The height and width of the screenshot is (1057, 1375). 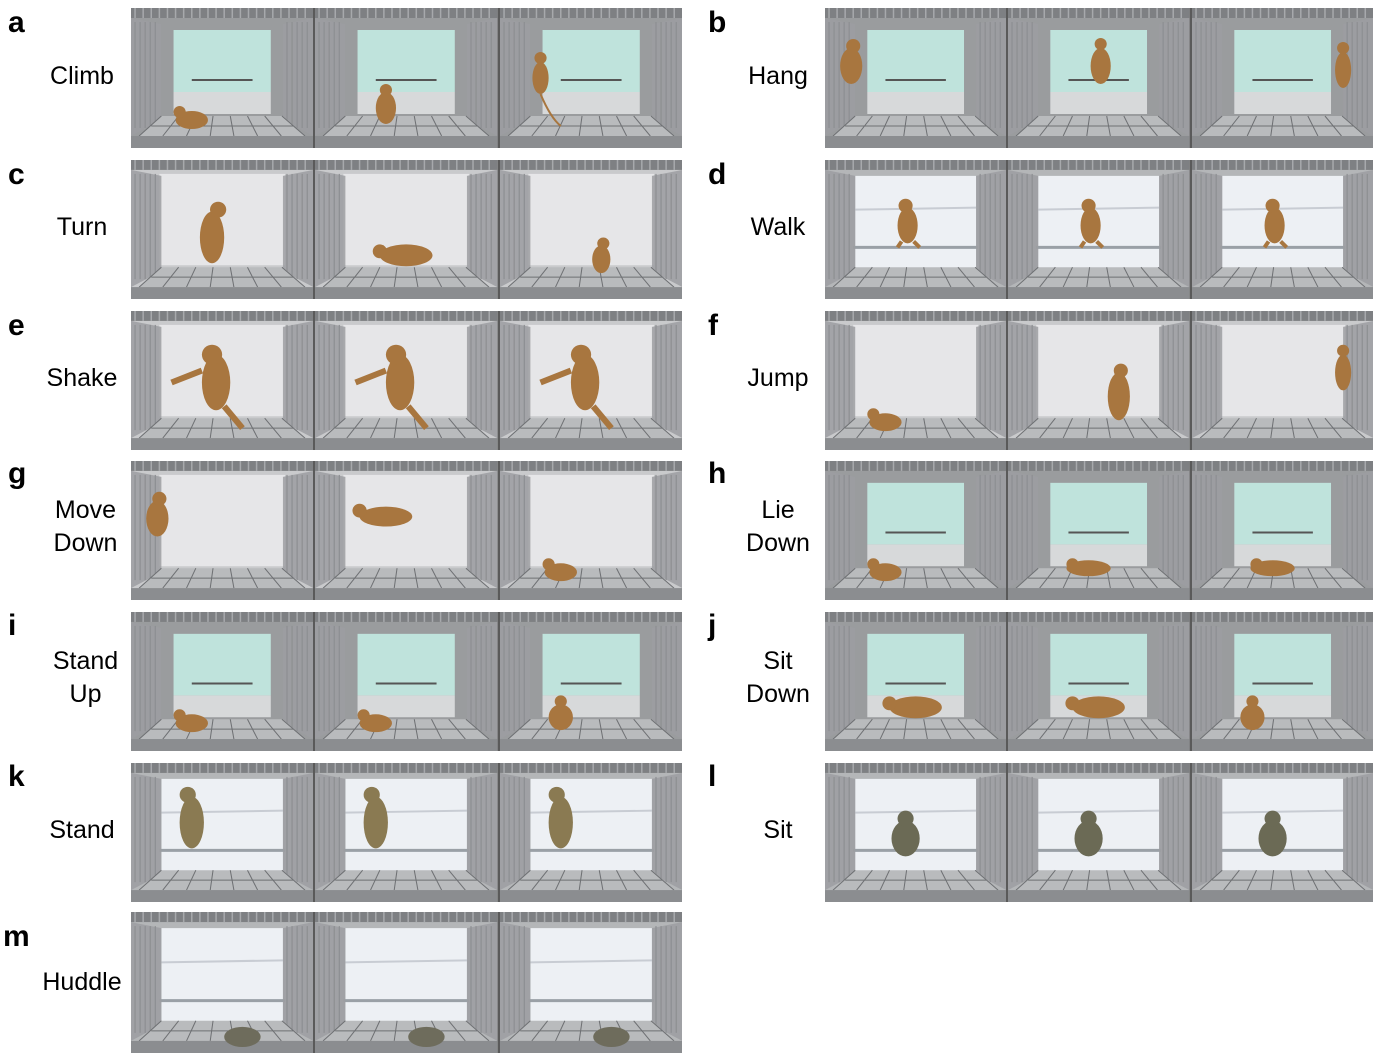 What do you see at coordinates (16, 325) in the screenshot?
I see `panel-letter-e: e` at bounding box center [16, 325].